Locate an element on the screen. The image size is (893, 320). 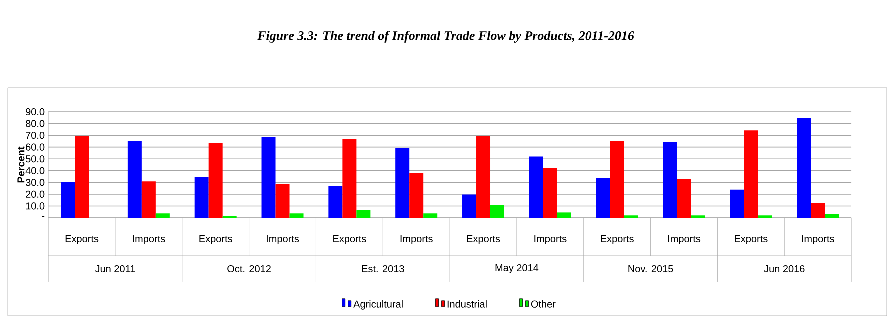
y-tick-label: 60.0 is located at coordinates (35, 147).